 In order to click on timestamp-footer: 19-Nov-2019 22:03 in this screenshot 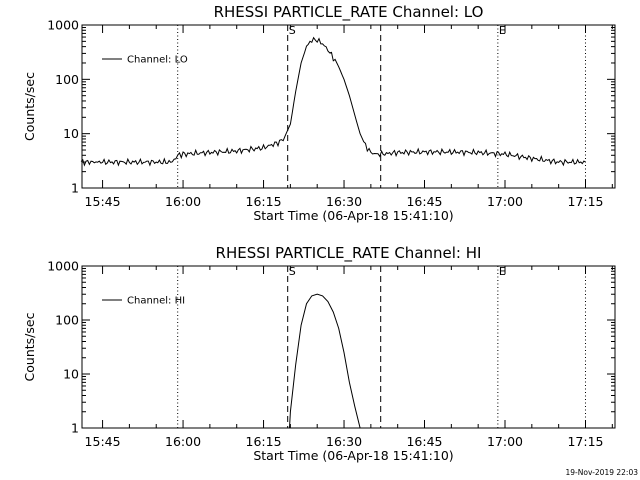, I will do `click(601, 472)`.